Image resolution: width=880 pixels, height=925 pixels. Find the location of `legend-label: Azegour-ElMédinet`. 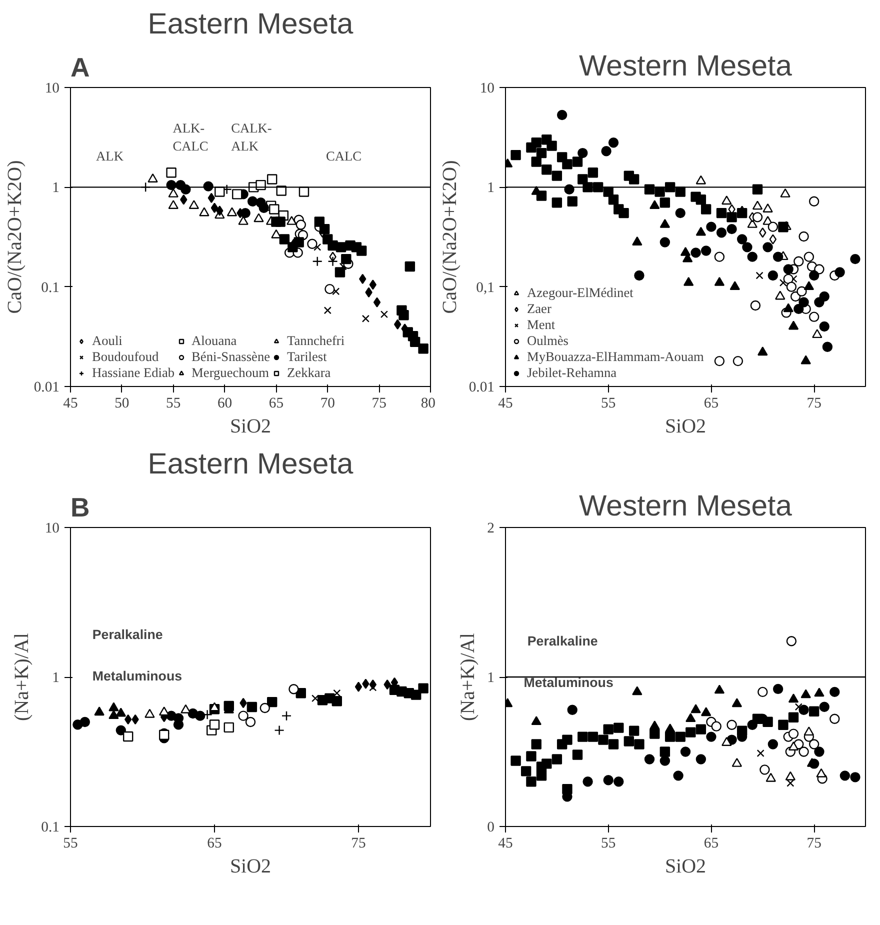

legend-label: Azegour-ElMédinet is located at coordinates (580, 293).